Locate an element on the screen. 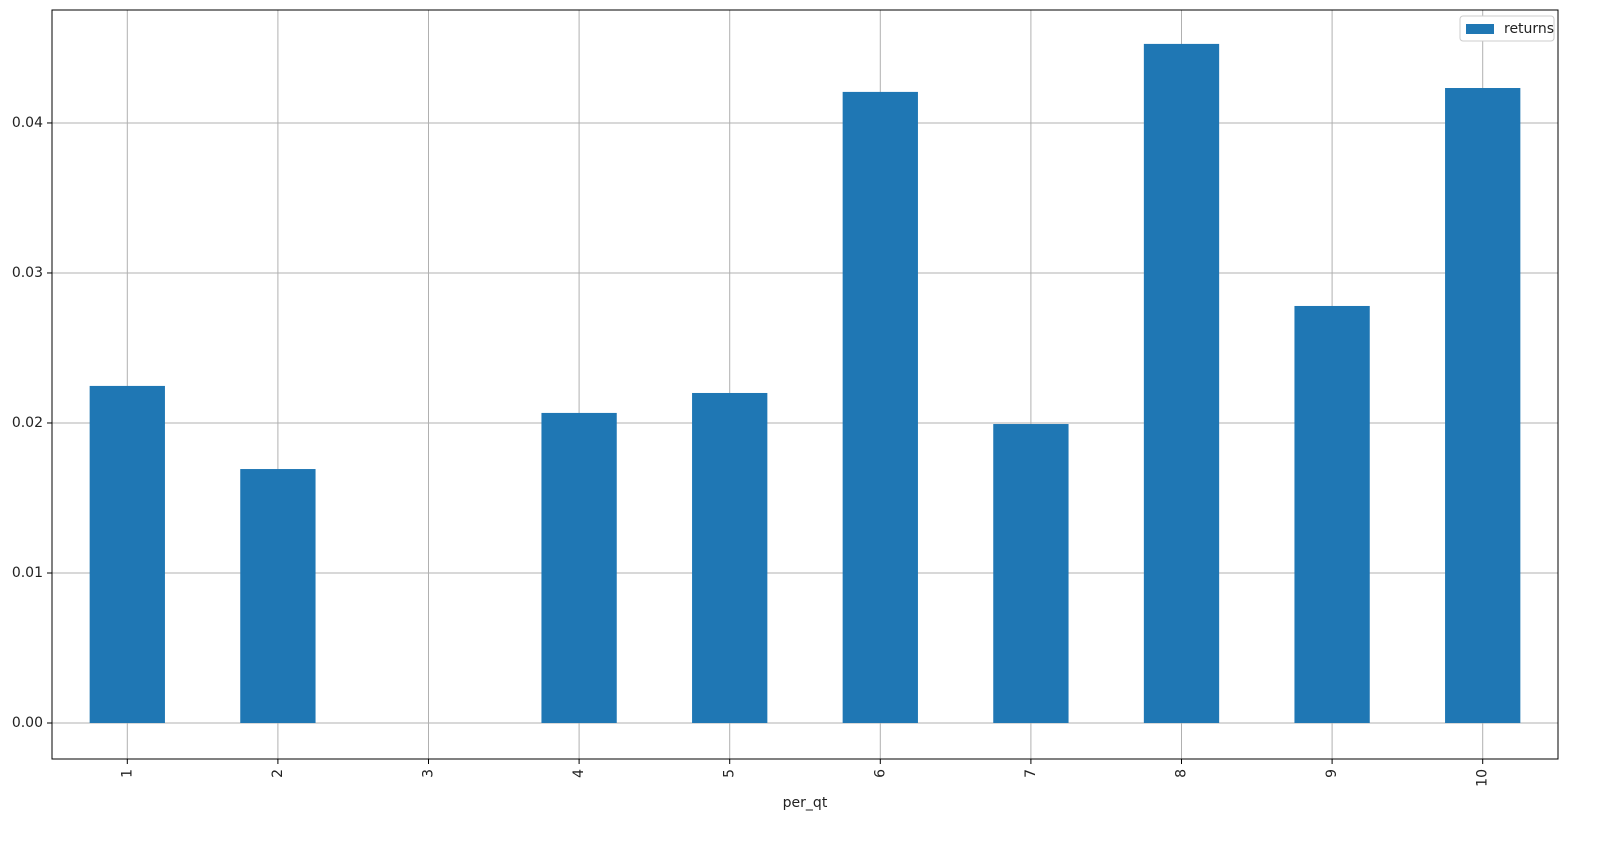  y-tick-label: 0.03 is located at coordinates (27, 273).